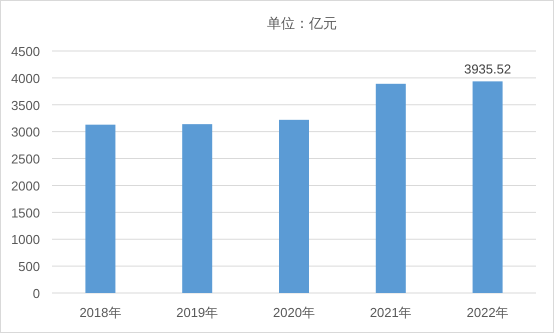 The height and width of the screenshot is (333, 554). What do you see at coordinates (391, 312) in the screenshot?
I see `x-tick-label: 2021年` at bounding box center [391, 312].